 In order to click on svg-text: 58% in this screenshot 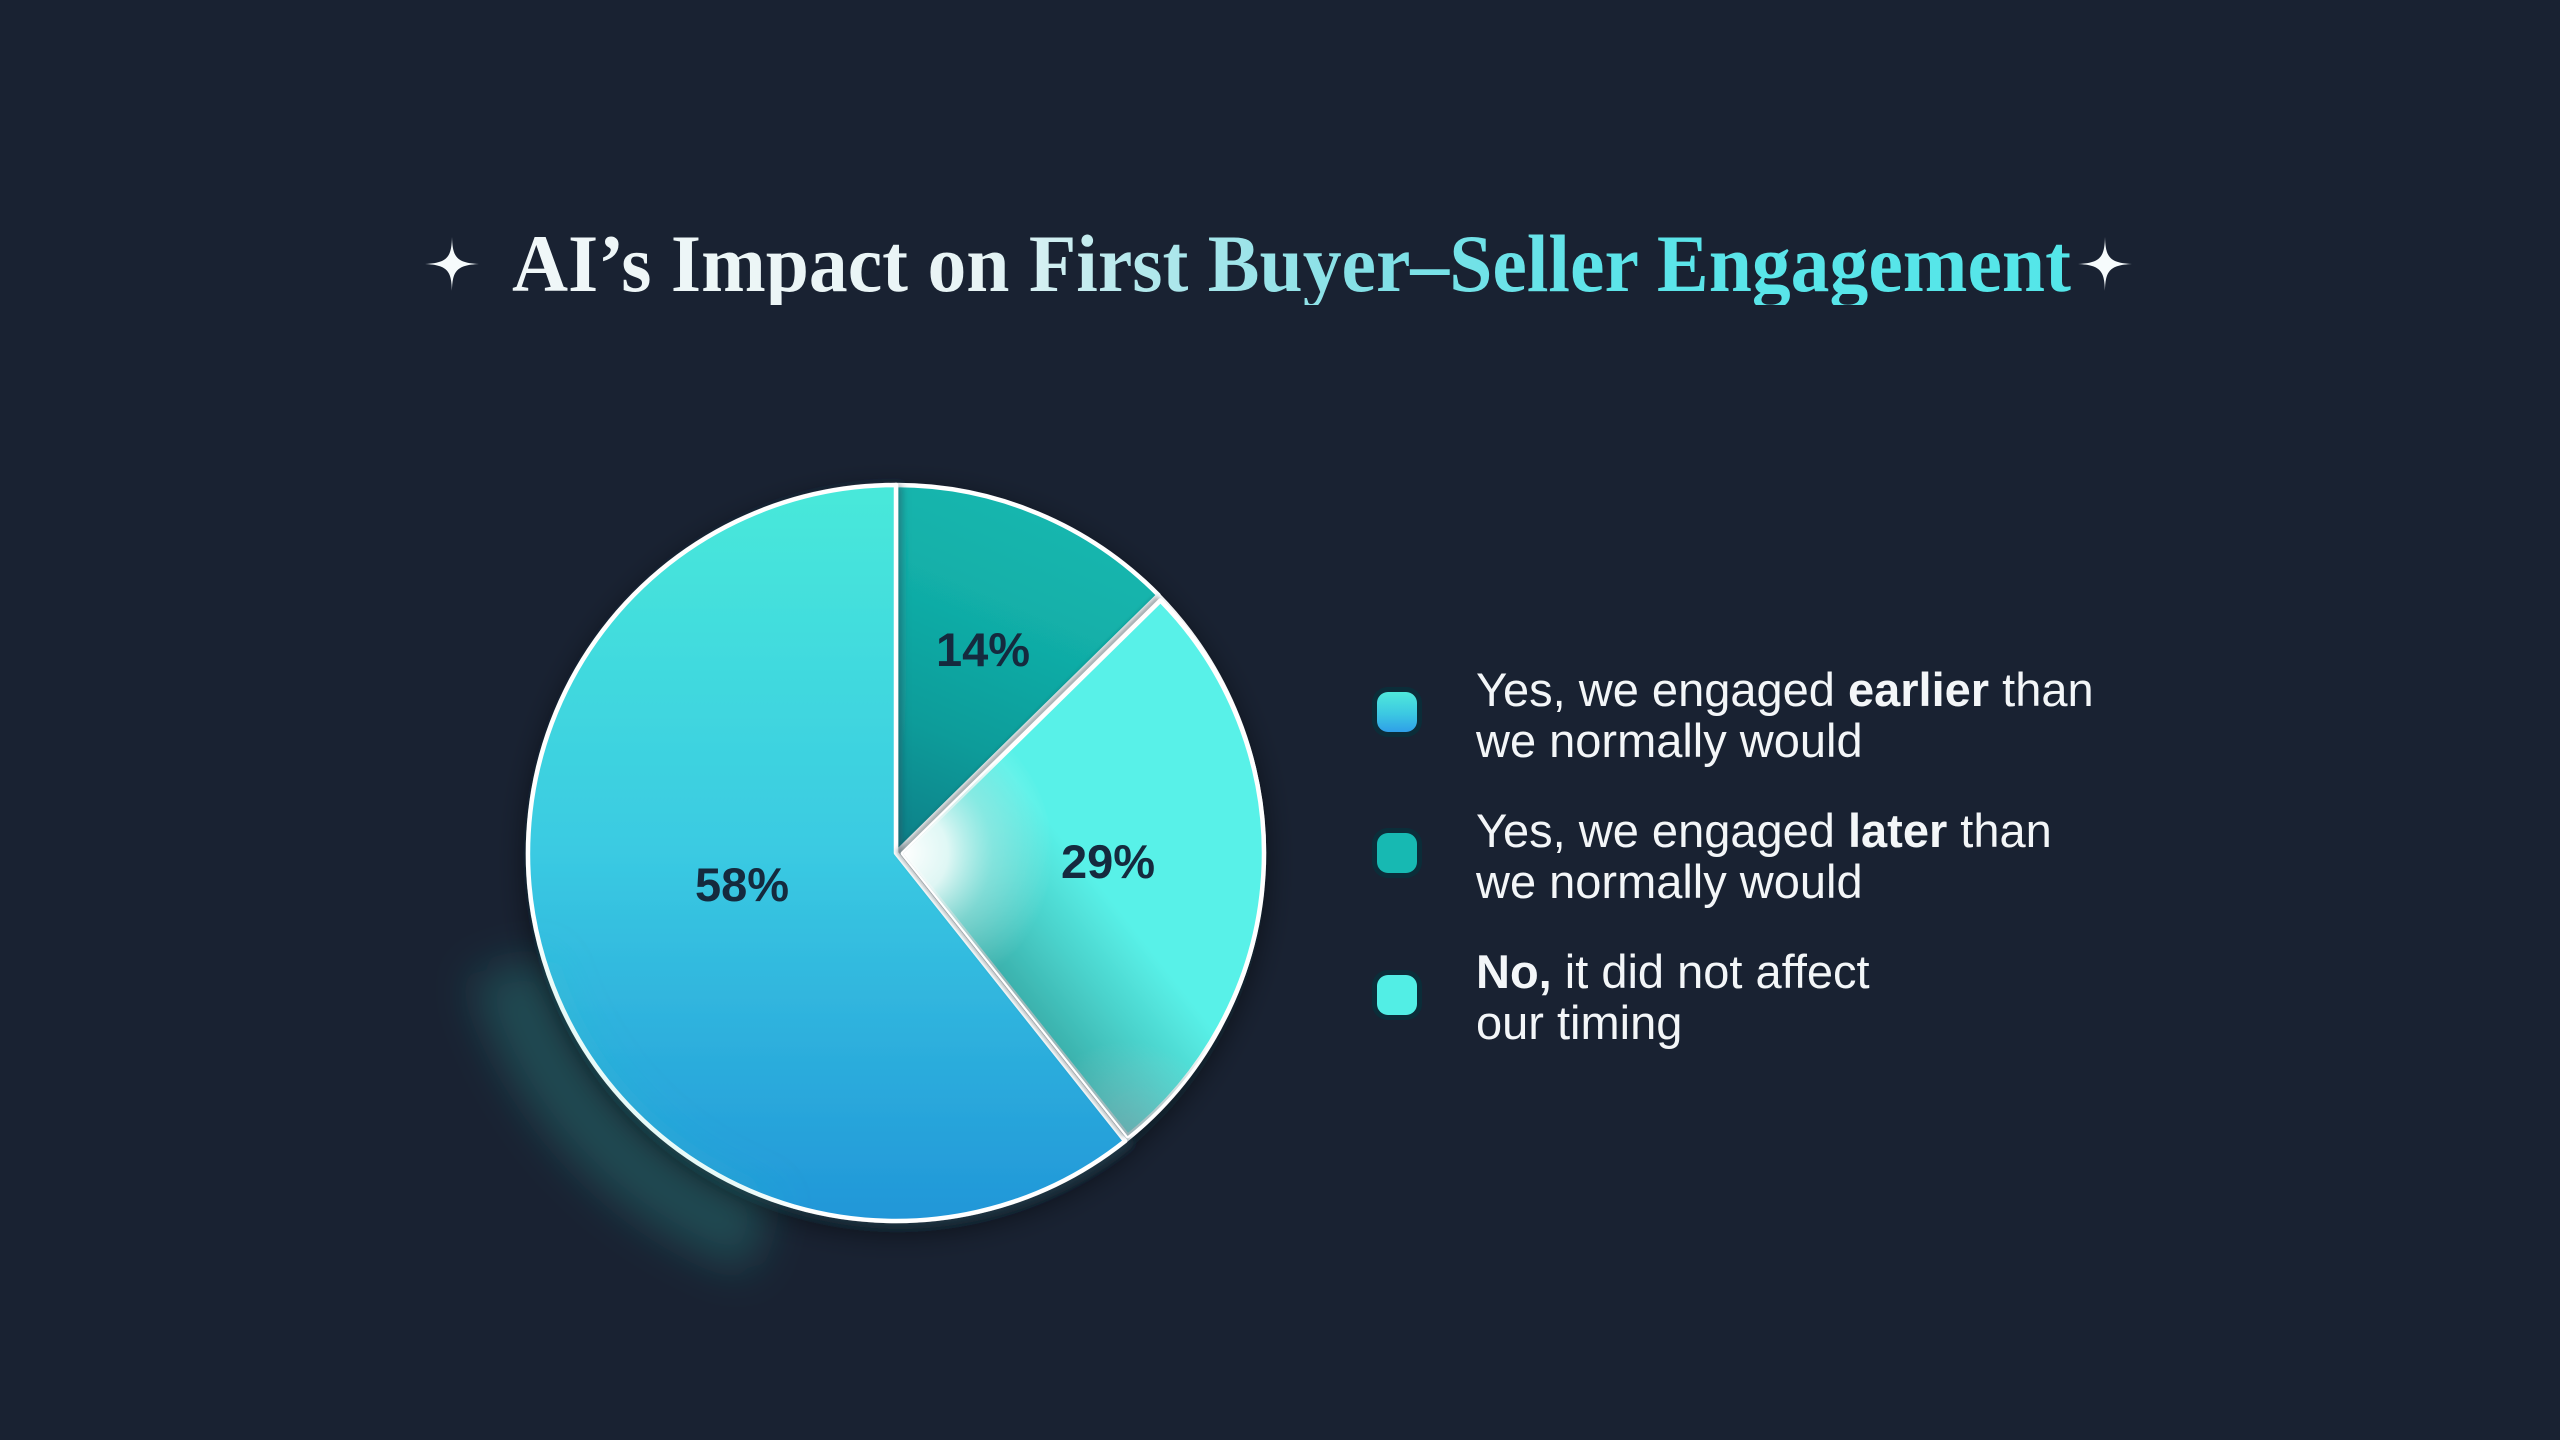, I will do `click(742, 884)`.